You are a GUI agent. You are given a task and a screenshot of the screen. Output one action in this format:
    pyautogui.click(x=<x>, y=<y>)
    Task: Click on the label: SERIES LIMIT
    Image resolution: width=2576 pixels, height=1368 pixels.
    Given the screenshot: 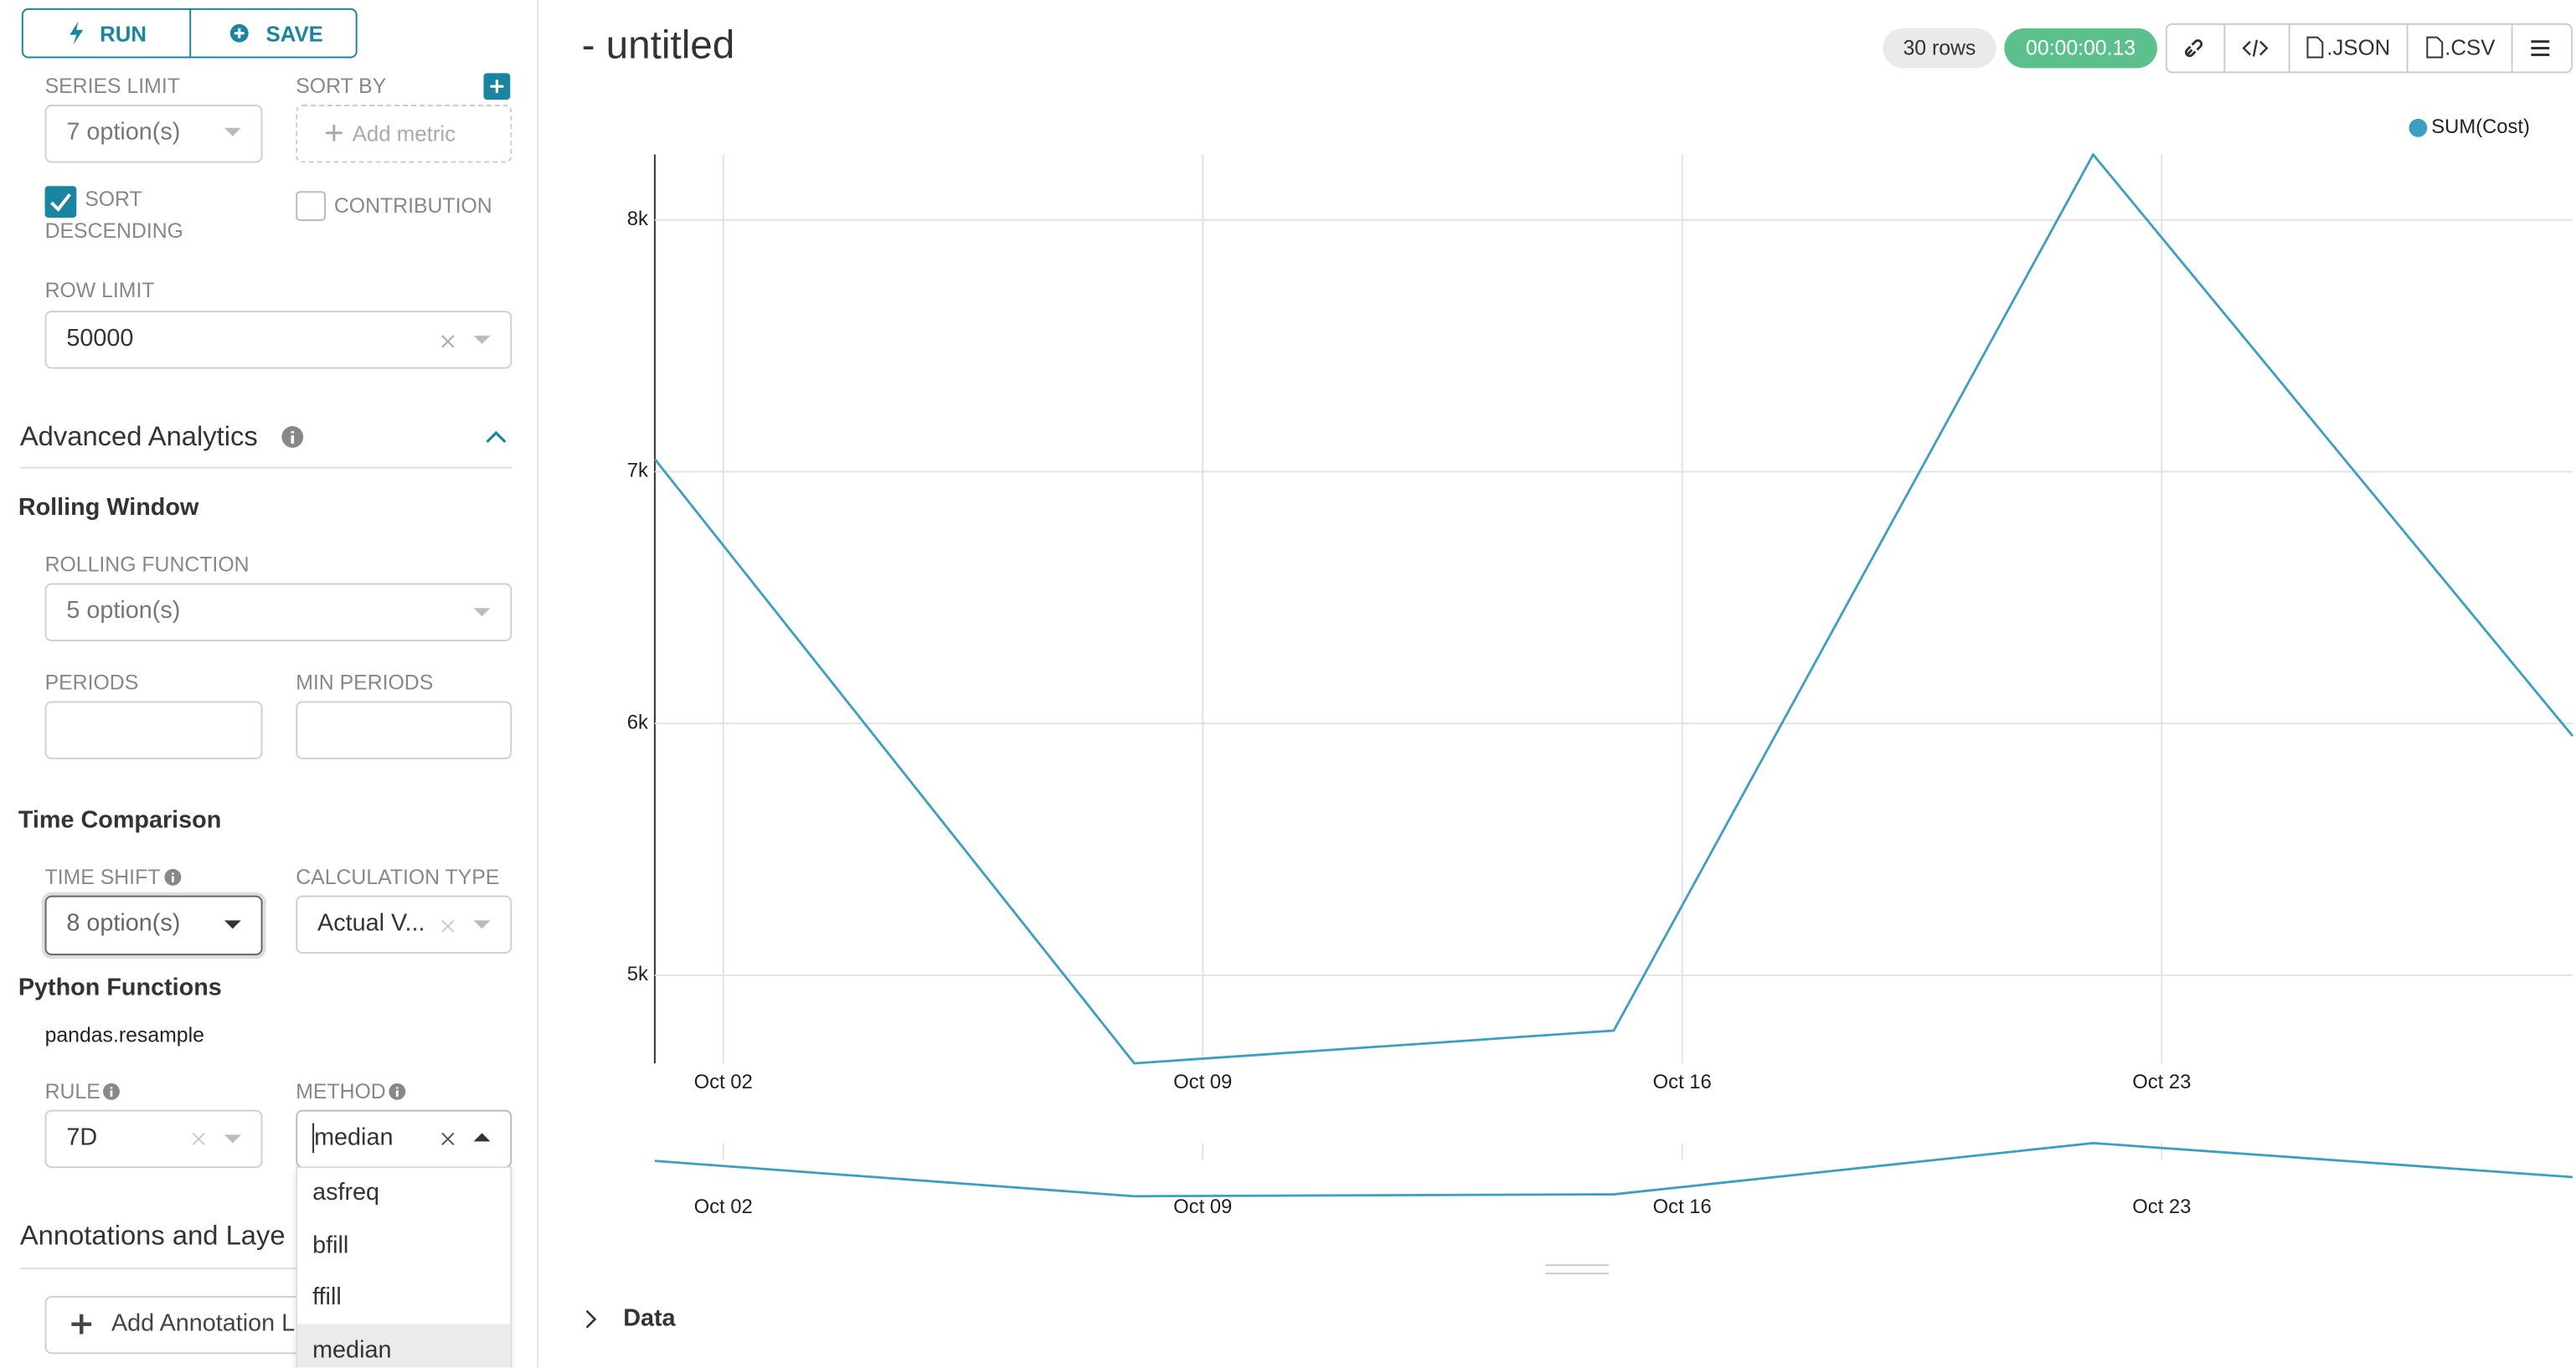 What is the action you would take?
    pyautogui.click(x=112, y=87)
    